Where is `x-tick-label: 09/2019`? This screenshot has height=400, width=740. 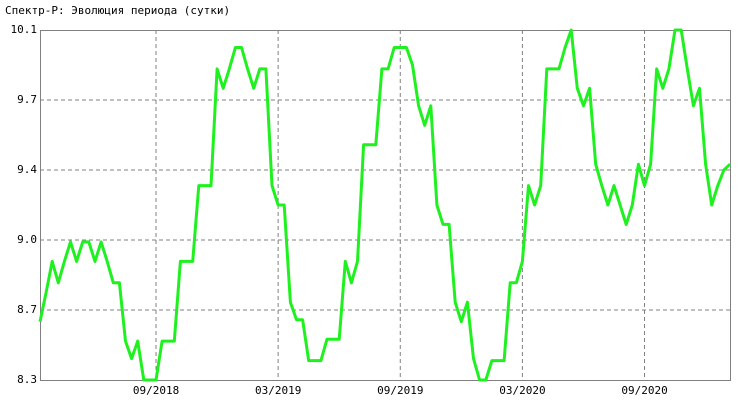 x-tick-label: 09/2019 is located at coordinates (400, 390).